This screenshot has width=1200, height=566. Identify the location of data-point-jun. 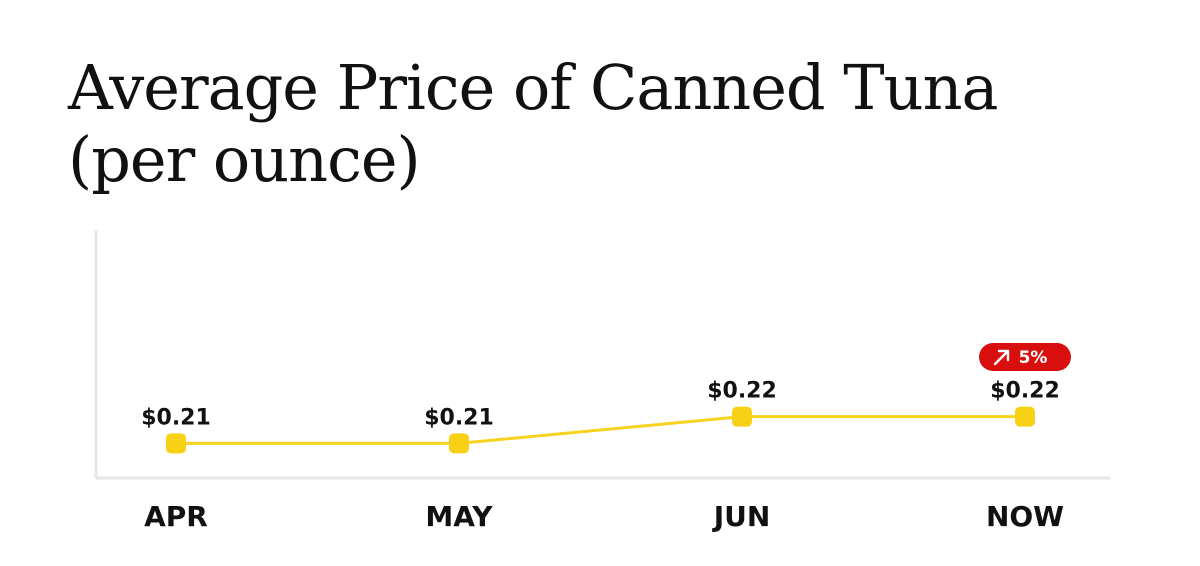
(742, 416).